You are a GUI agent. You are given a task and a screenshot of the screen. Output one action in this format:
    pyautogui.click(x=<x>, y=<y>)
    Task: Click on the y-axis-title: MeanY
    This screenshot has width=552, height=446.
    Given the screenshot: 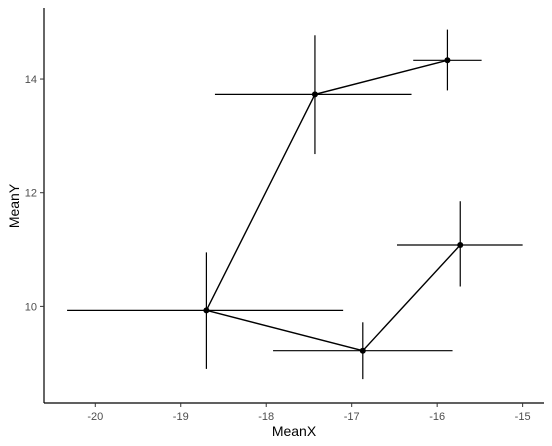 What is the action you would take?
    pyautogui.click(x=14, y=205)
    